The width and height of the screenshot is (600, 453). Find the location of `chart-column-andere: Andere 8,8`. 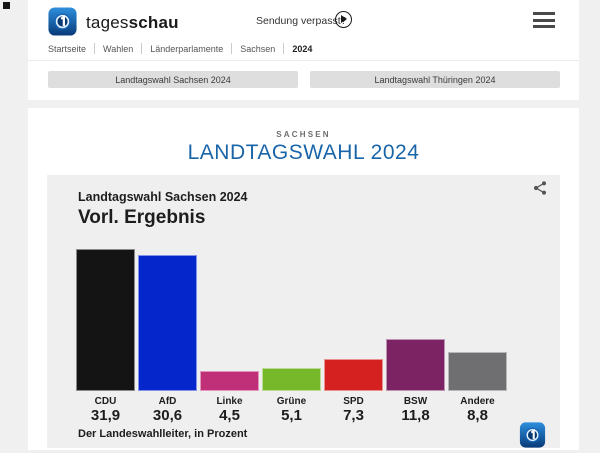

chart-column-andere: Andere 8,8 is located at coordinates (477, 336).